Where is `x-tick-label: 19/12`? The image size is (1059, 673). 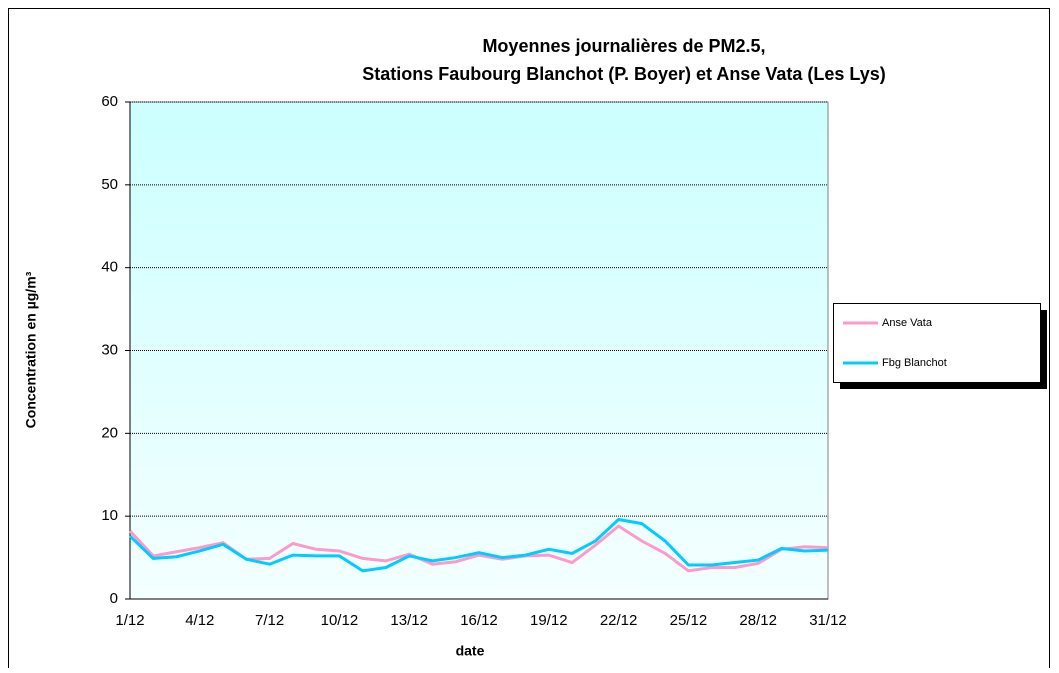 x-tick-label: 19/12 is located at coordinates (549, 620).